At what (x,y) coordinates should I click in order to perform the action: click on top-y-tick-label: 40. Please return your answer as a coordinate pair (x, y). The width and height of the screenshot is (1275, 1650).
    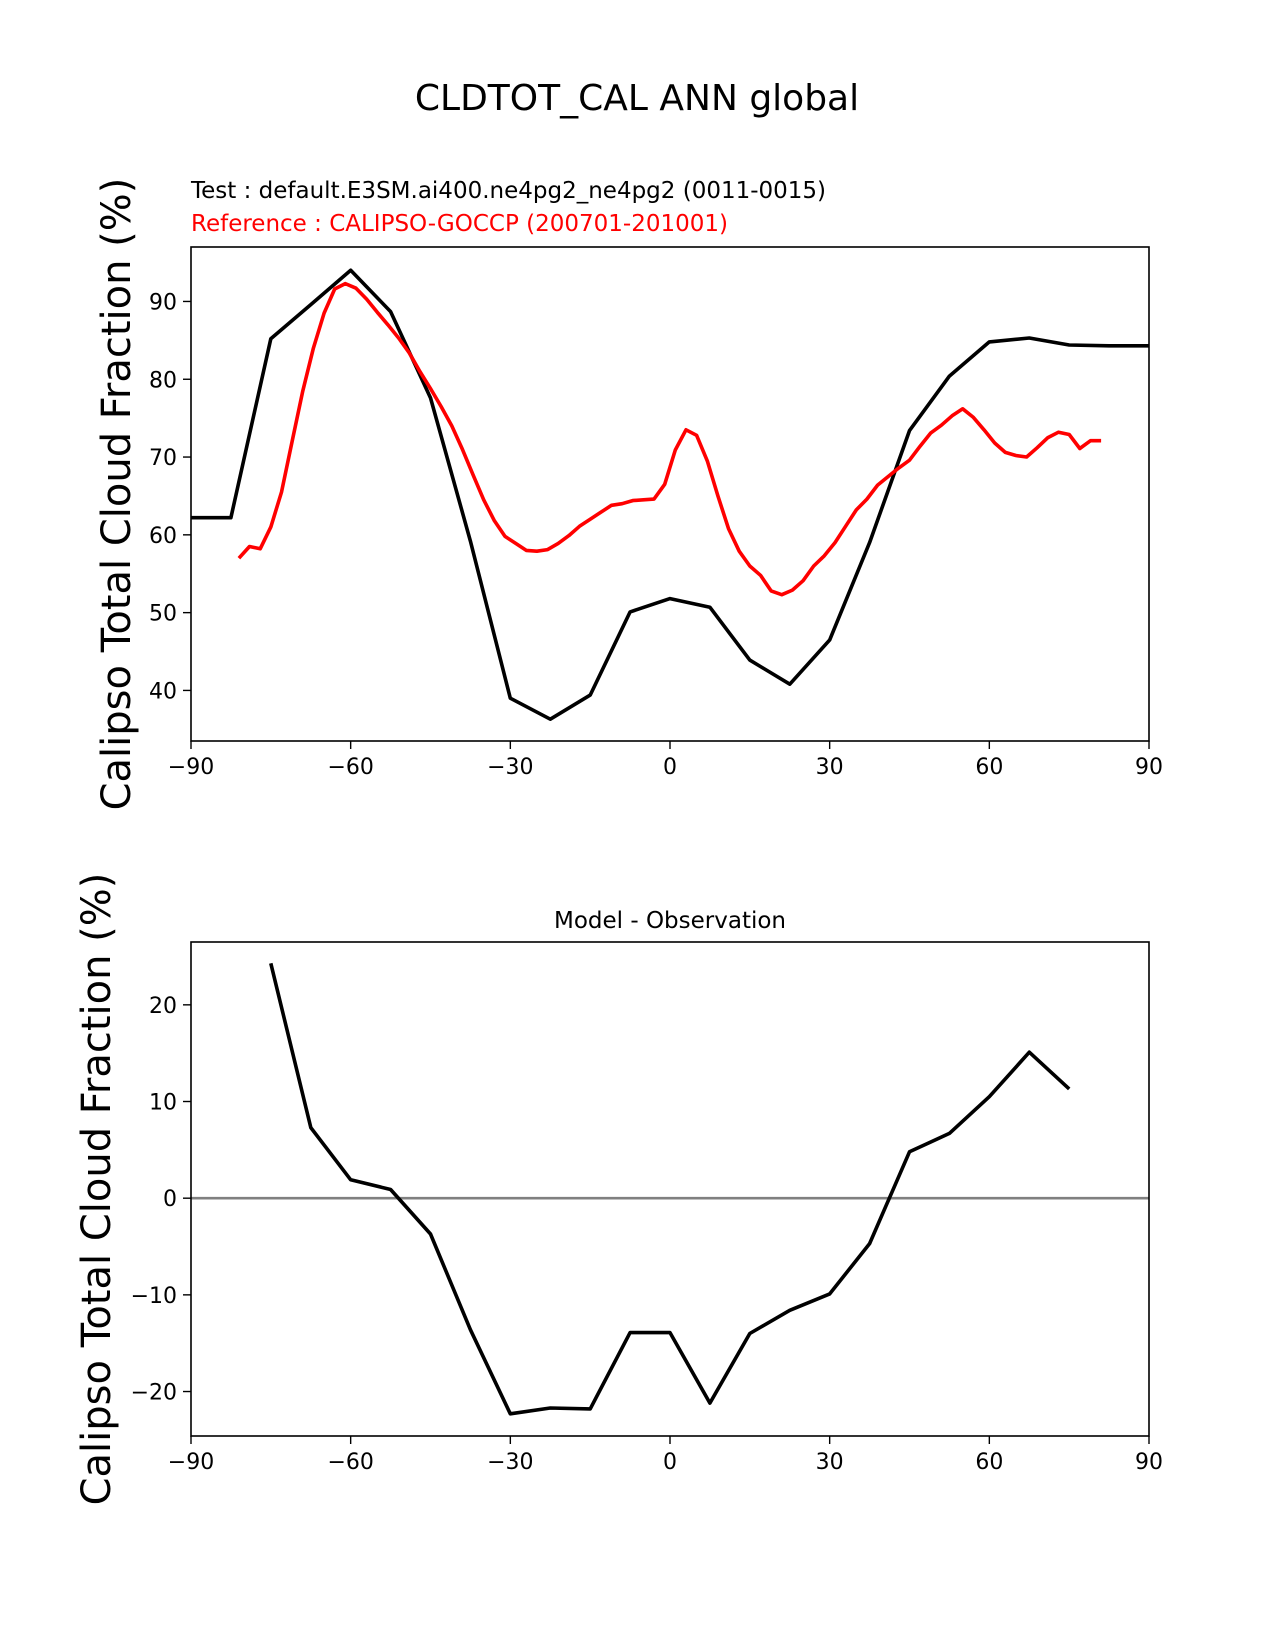
    Looking at the image, I should click on (163, 691).